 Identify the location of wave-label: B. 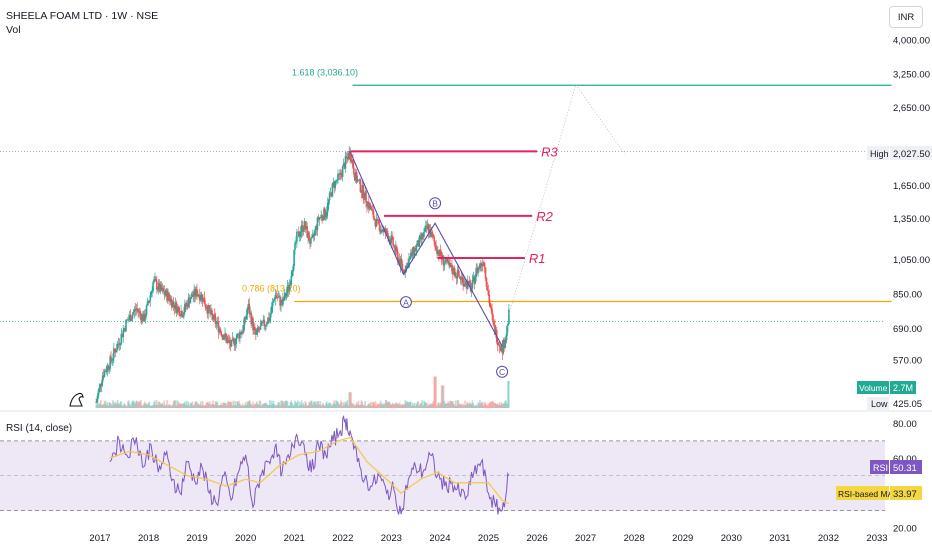
(435, 203).